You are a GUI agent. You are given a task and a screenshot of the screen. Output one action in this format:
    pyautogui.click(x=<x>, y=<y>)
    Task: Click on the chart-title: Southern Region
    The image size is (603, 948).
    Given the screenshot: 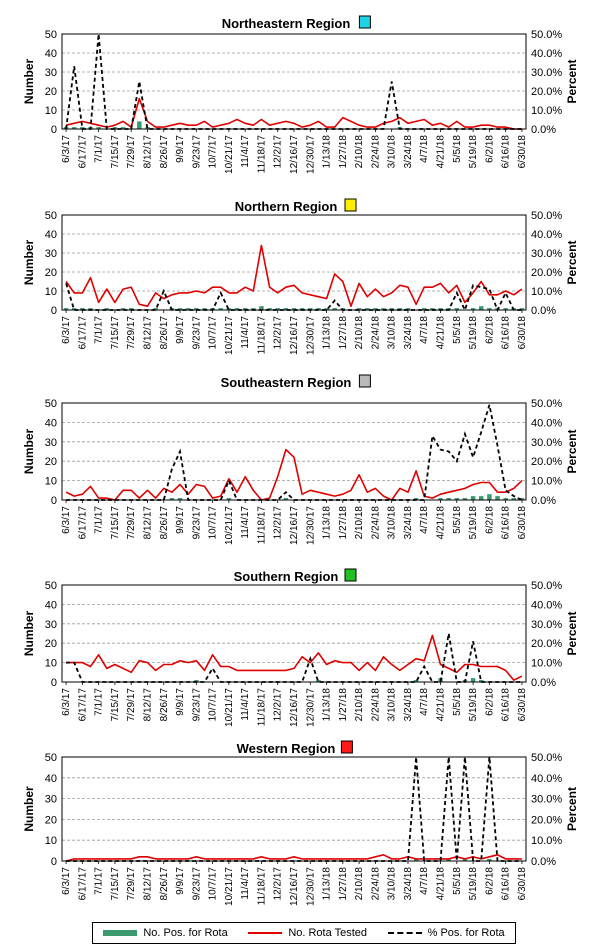 What is the action you would take?
    pyautogui.click(x=286, y=576)
    